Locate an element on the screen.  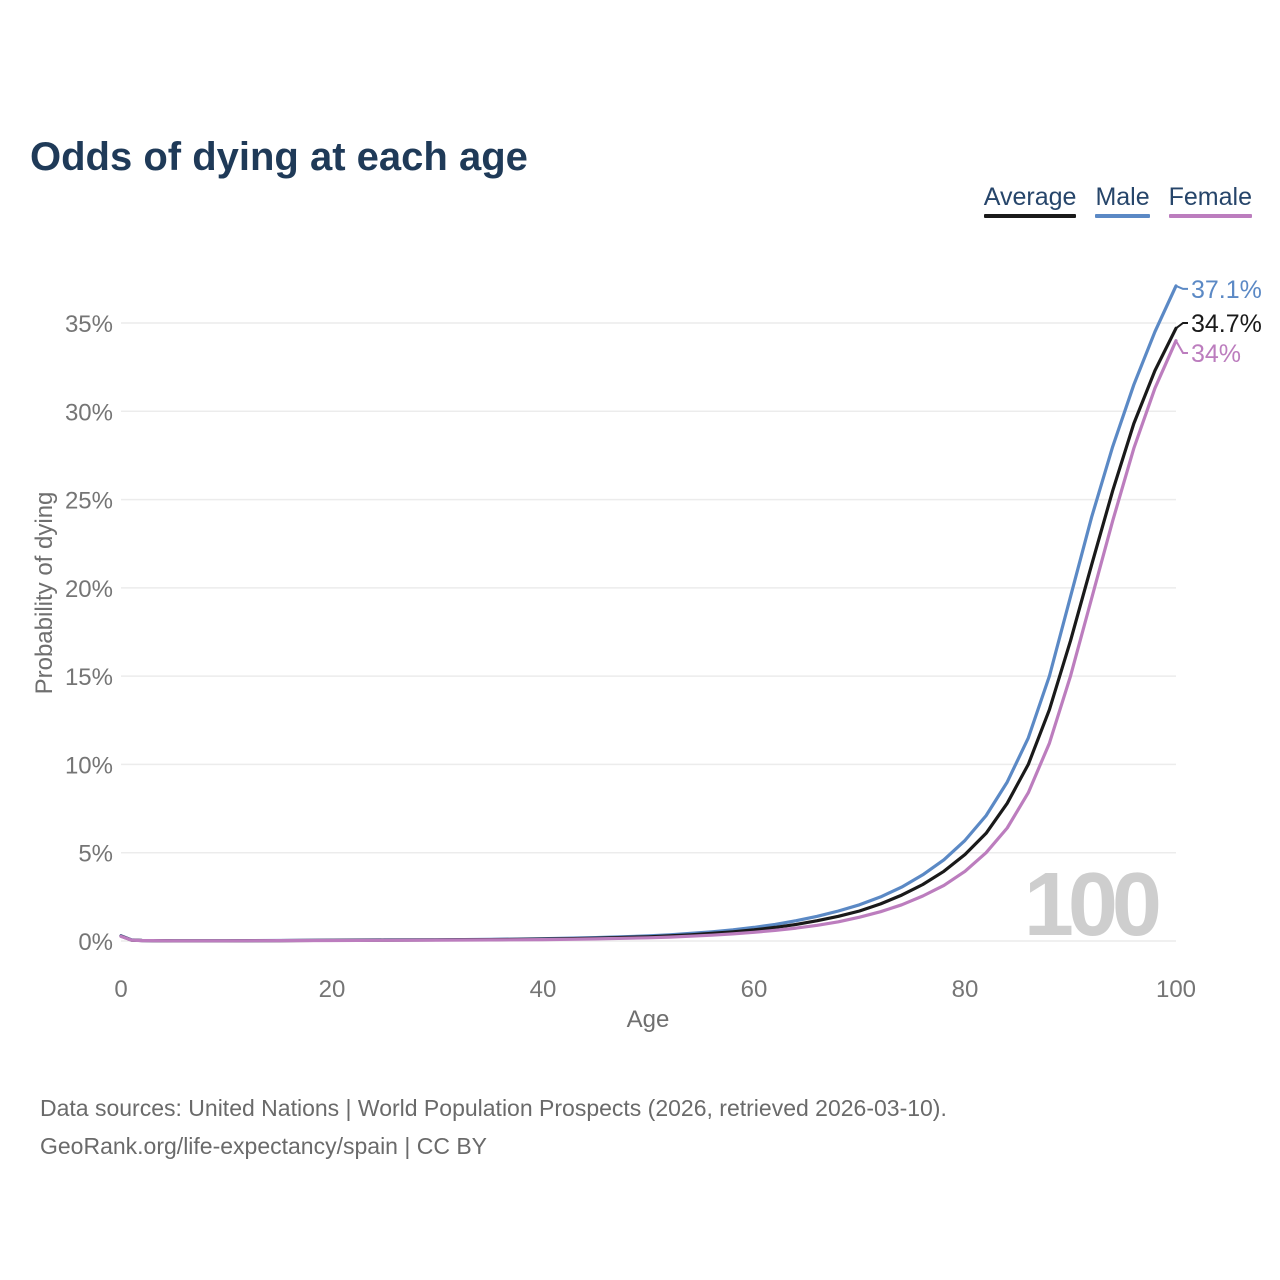
x-tick-label: 60 is located at coordinates (754, 989).